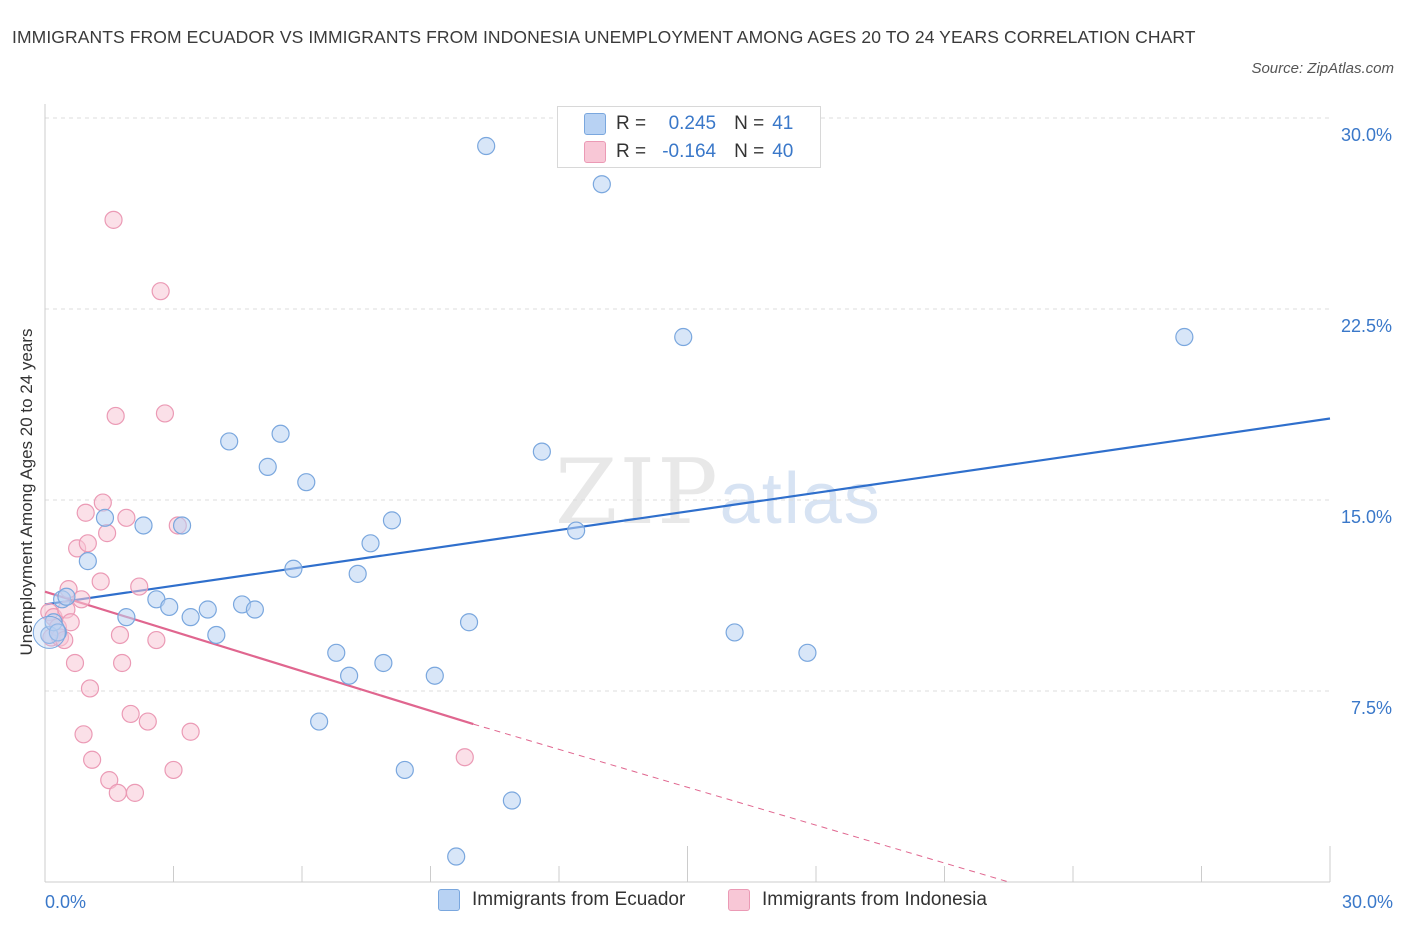 The height and width of the screenshot is (930, 1406). Describe the element at coordinates (692, 123) in the screenshot. I see `legend-r-value: 0.245` at that location.